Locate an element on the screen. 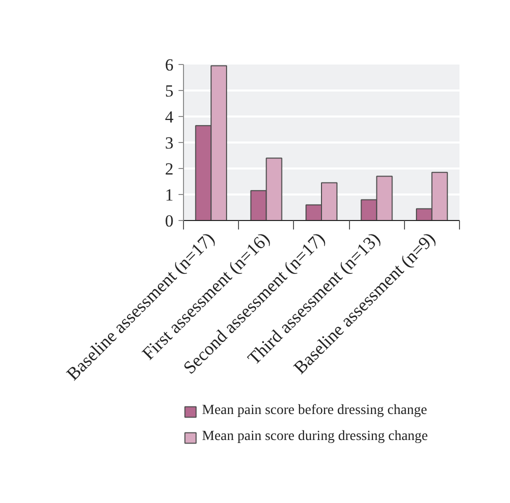 The image size is (510, 503). y-tick-label: 5 is located at coordinates (169, 91).